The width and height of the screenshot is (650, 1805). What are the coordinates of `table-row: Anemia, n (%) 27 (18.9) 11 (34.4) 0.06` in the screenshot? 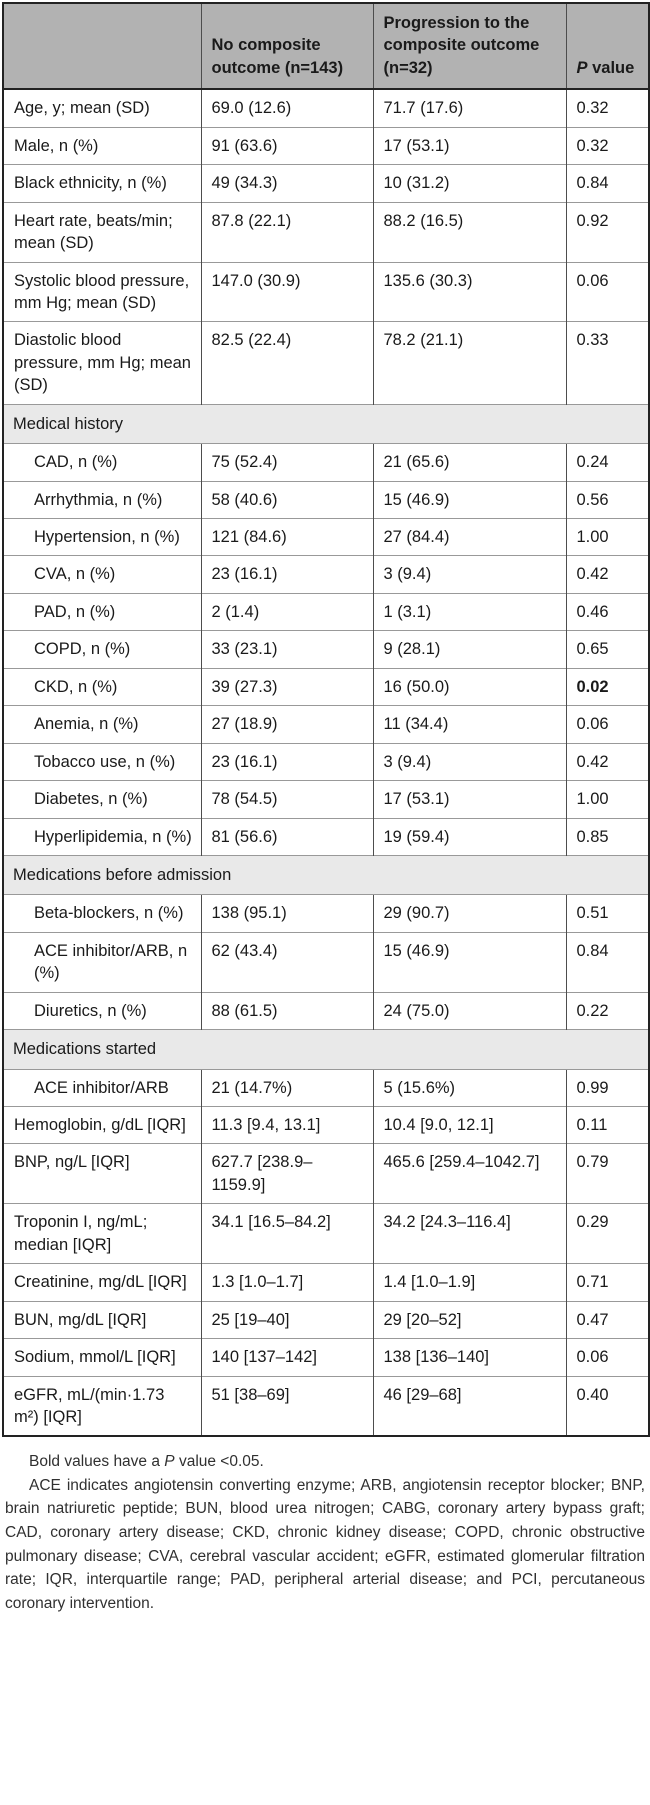 It's located at (326, 724).